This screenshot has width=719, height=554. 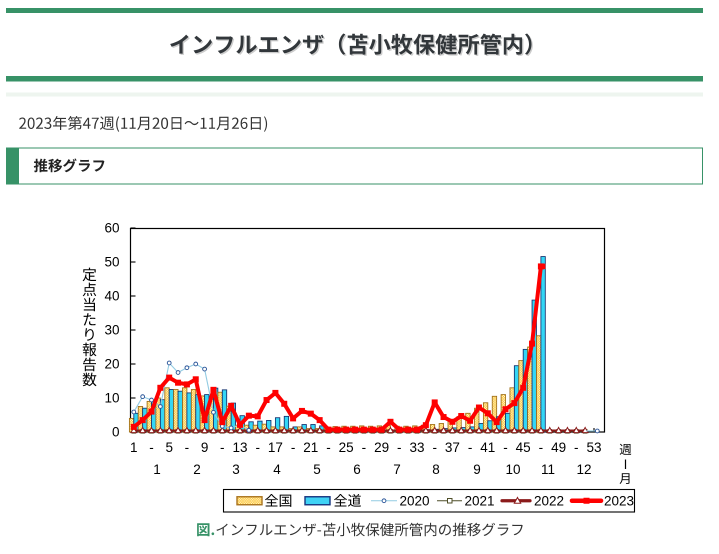 What do you see at coordinates (523, 447) in the screenshot?
I see `svg-text: 45` at bounding box center [523, 447].